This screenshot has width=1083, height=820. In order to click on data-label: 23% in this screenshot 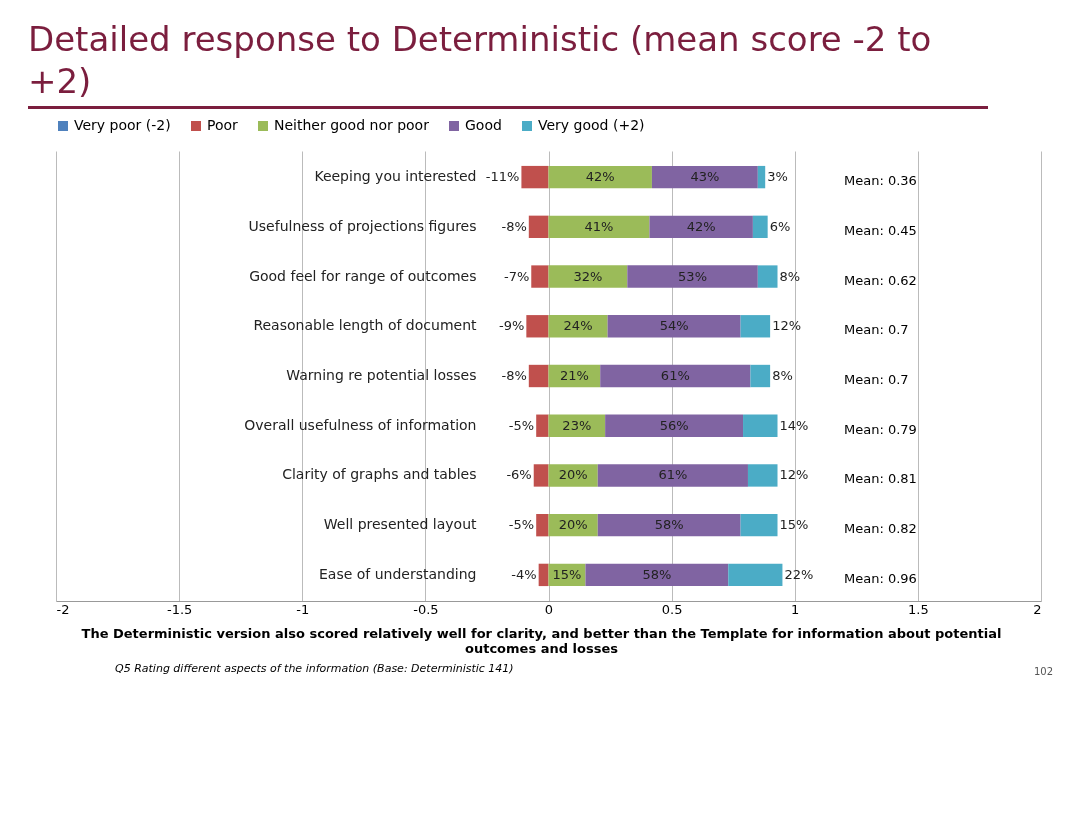, I will do `click(577, 425)`.